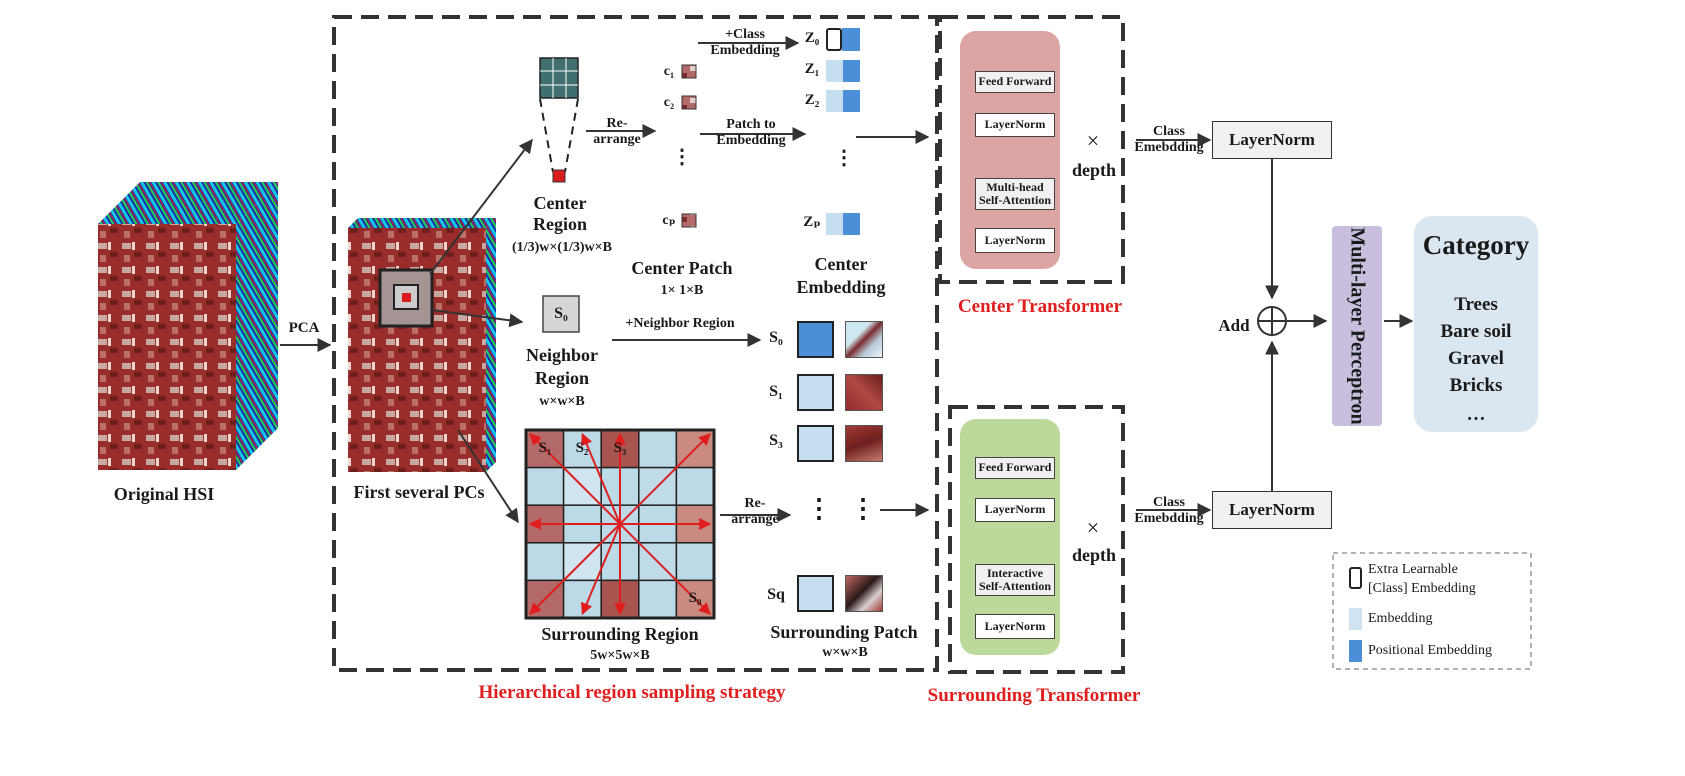 Image resolution: width=1685 pixels, height=776 pixels. Describe the element at coordinates (751, 133) in the screenshot. I see `patch-to-embedding-label: Patch to Embedding` at that location.